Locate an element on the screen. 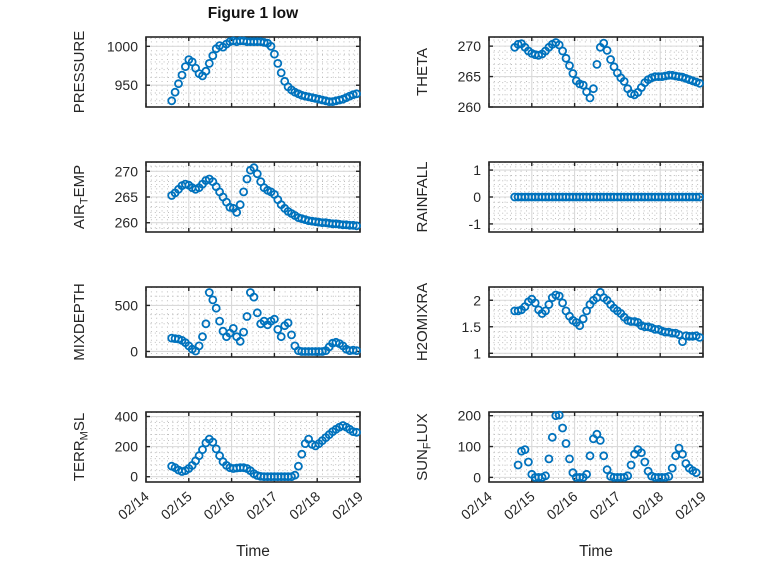 This screenshot has height=583, width=778. svg-text: 950 is located at coordinates (127, 85).